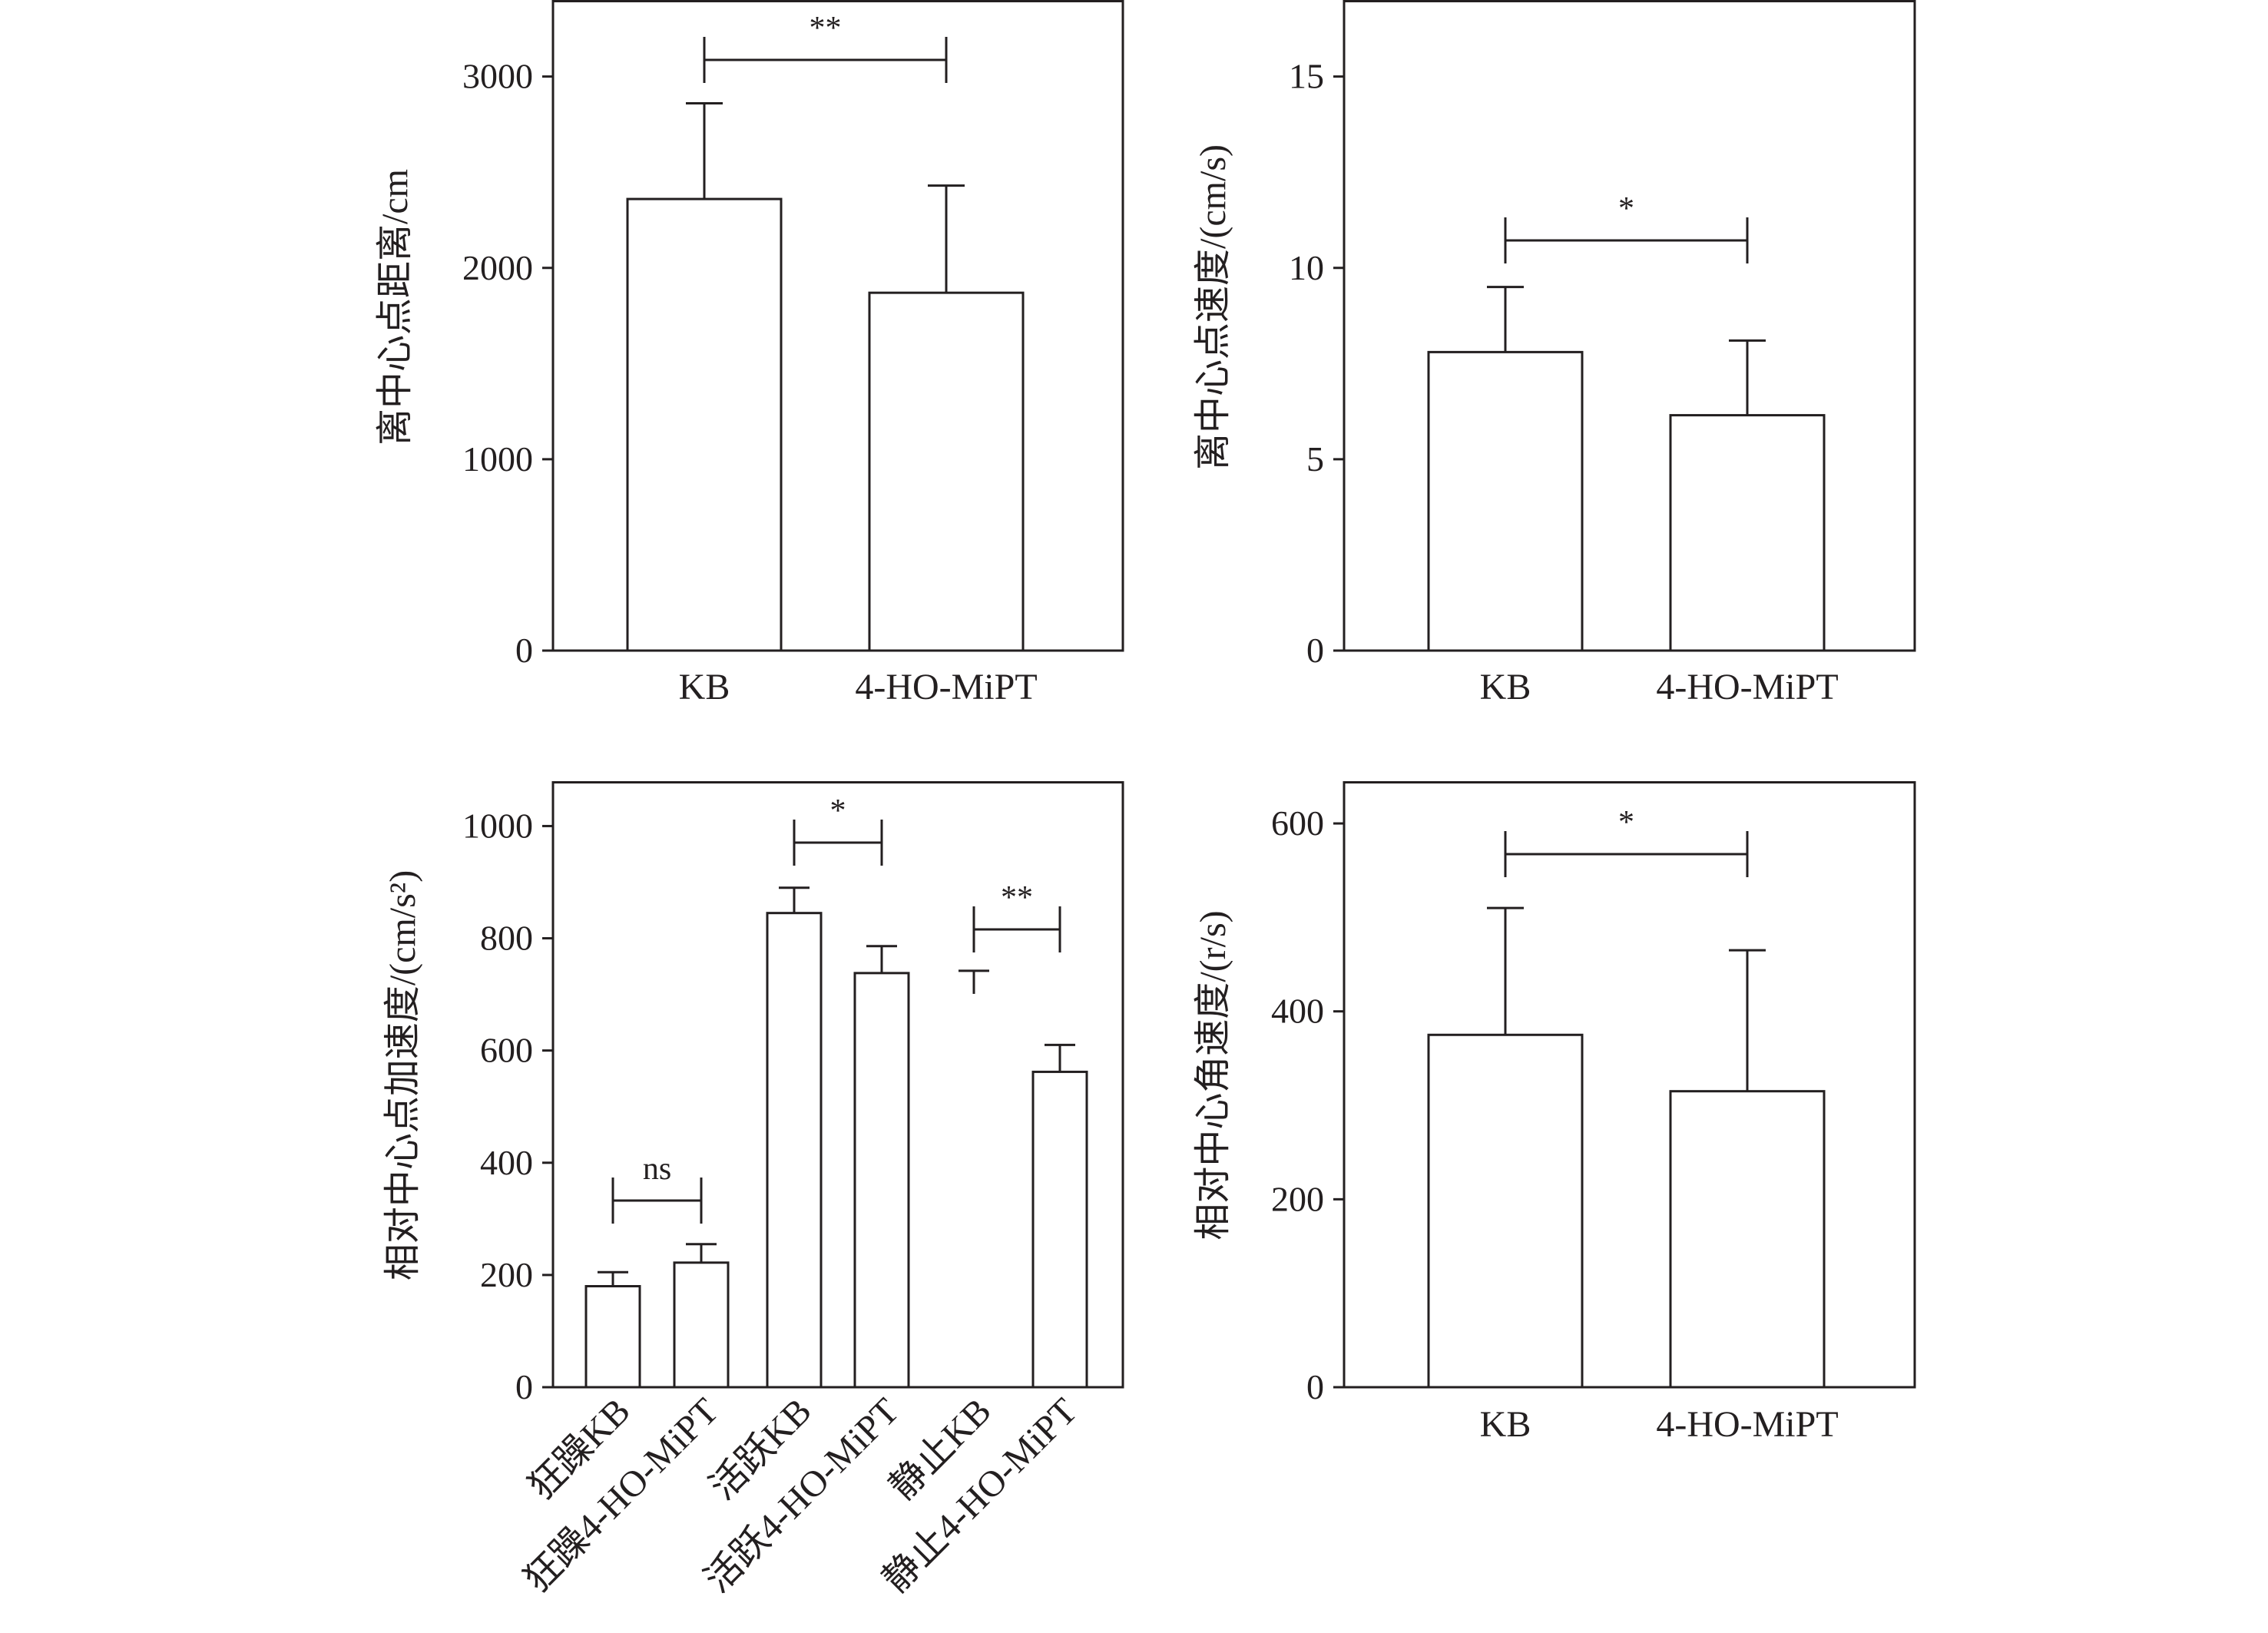  What do you see at coordinates (1306, 76) in the screenshot?
I see `y-tick-label: 15` at bounding box center [1306, 76].